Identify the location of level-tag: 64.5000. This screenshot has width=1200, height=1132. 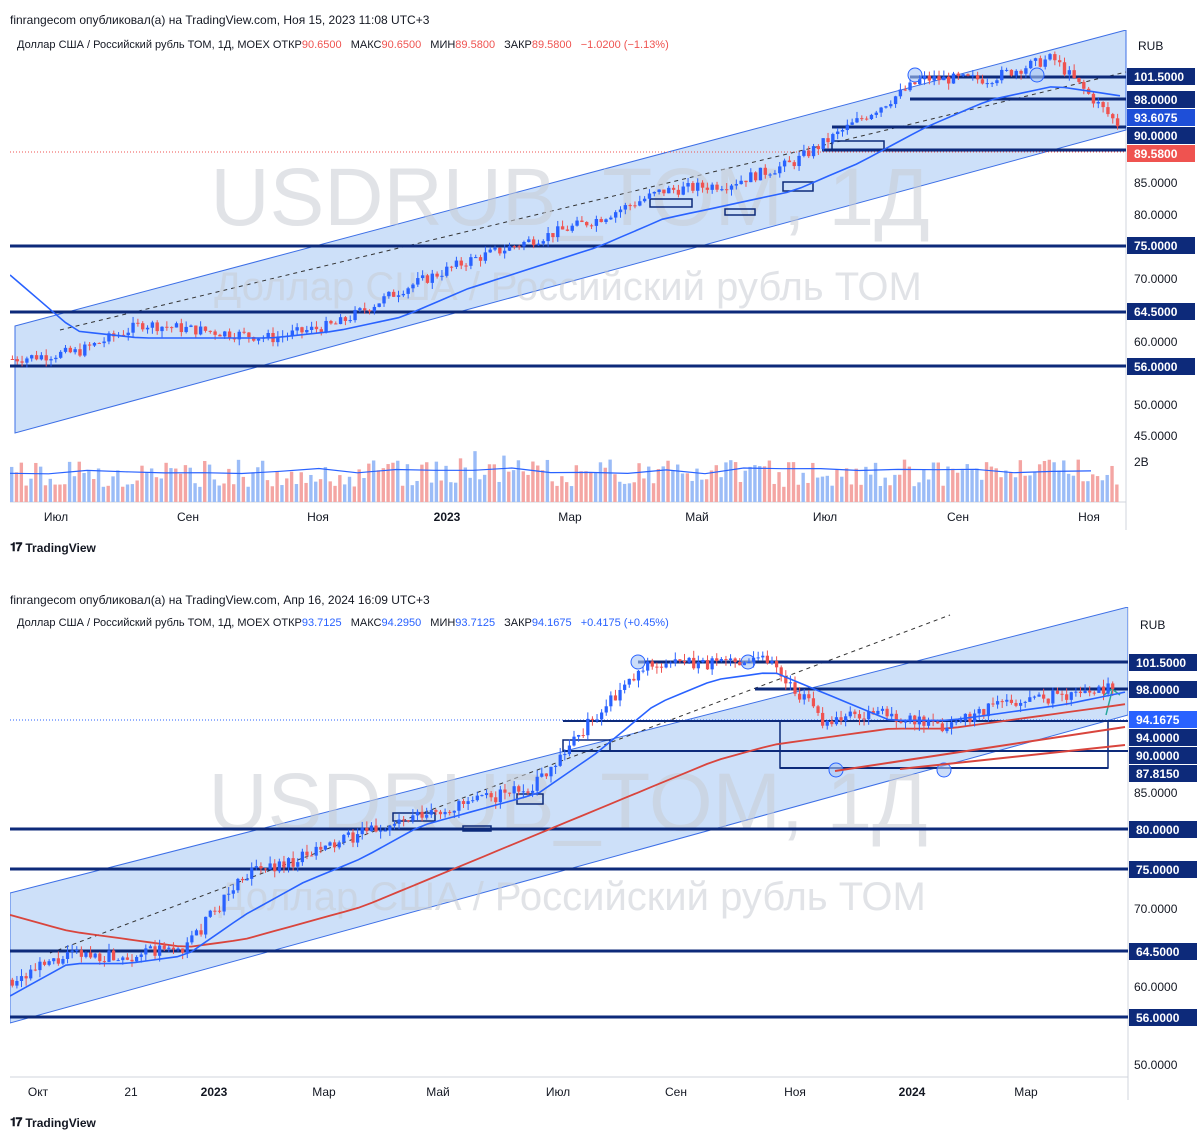
(1158, 952).